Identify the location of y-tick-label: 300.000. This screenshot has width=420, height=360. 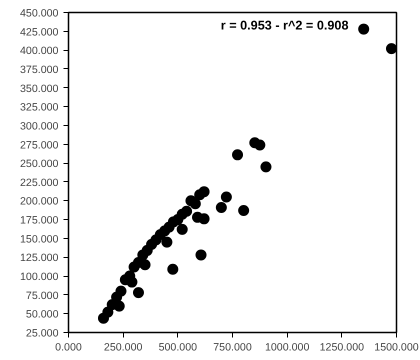
(39, 126).